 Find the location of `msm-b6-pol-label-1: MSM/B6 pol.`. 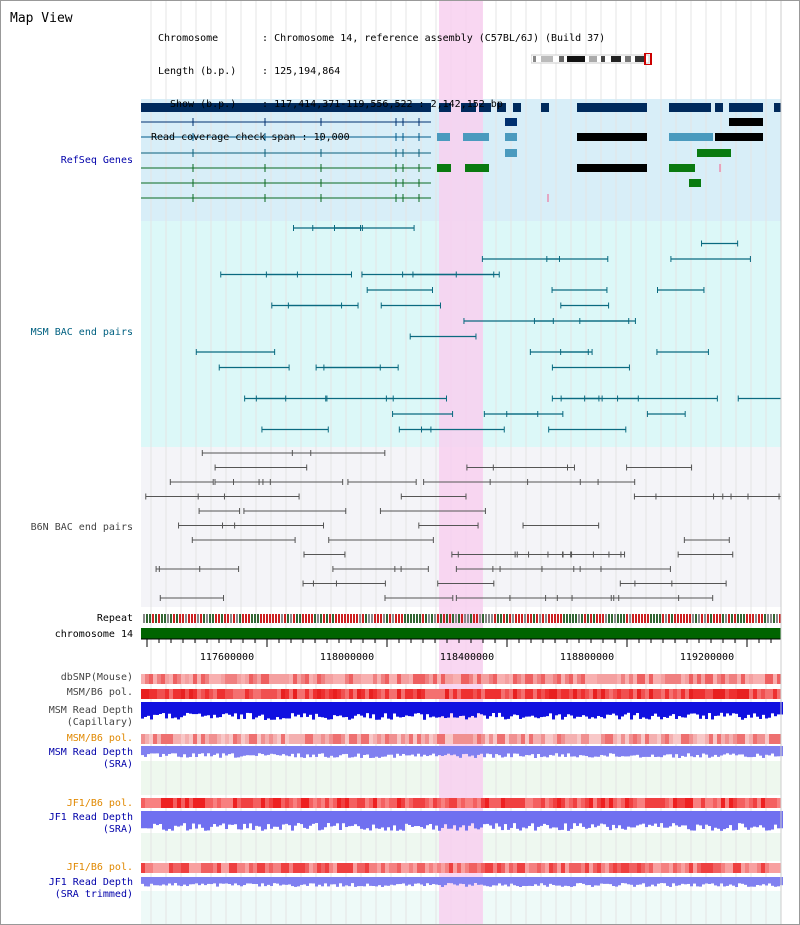

msm-b6-pol-label-1: MSM/B6 pol. is located at coordinates (99, 692).